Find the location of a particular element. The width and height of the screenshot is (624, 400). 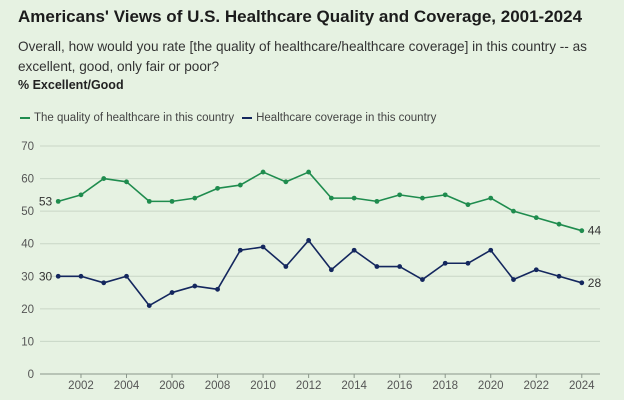

y-tick-label: 0 is located at coordinates (31, 375).